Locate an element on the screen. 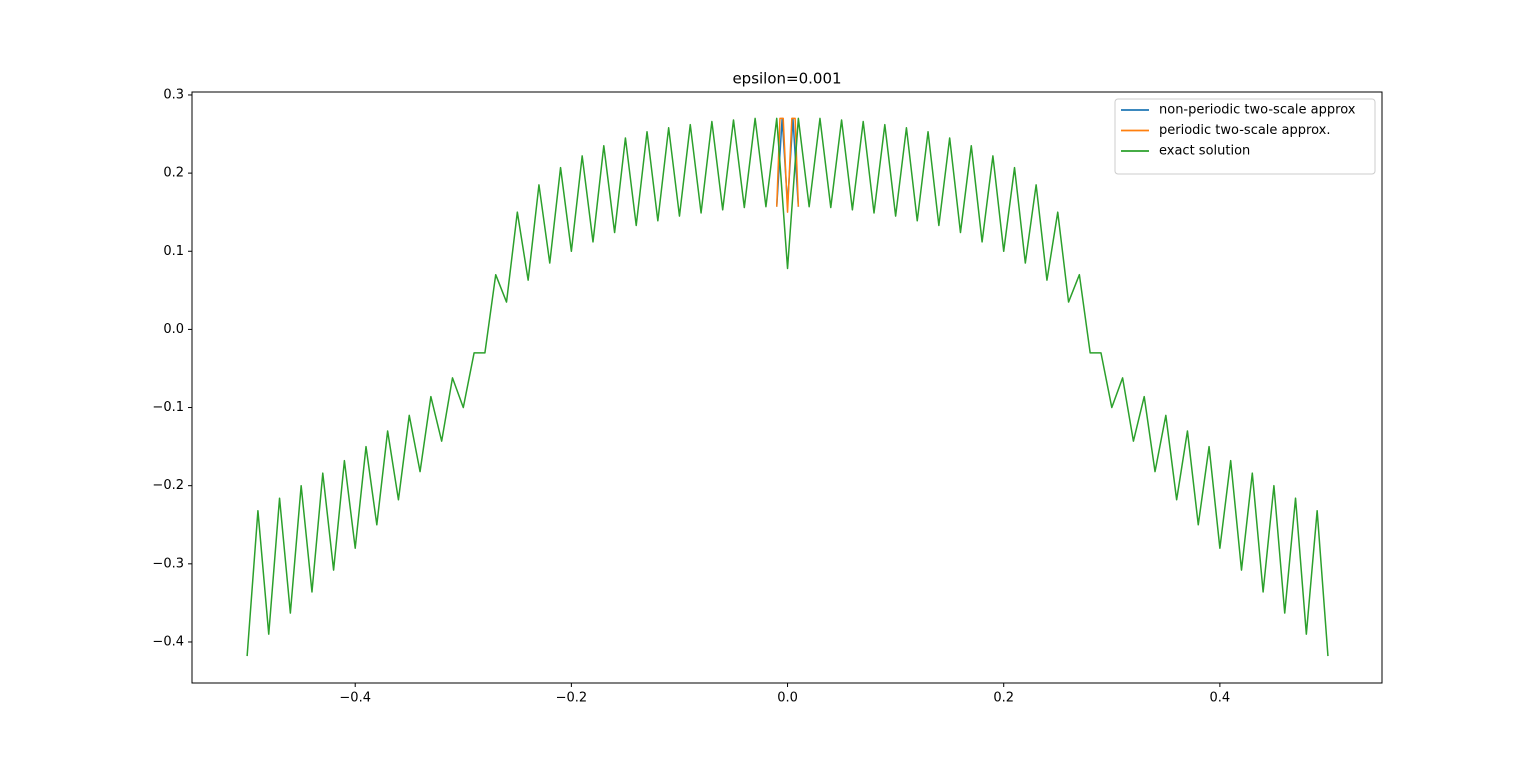 This screenshot has height=767, width=1536. x-tick-label: 0.0 is located at coordinates (787, 698).